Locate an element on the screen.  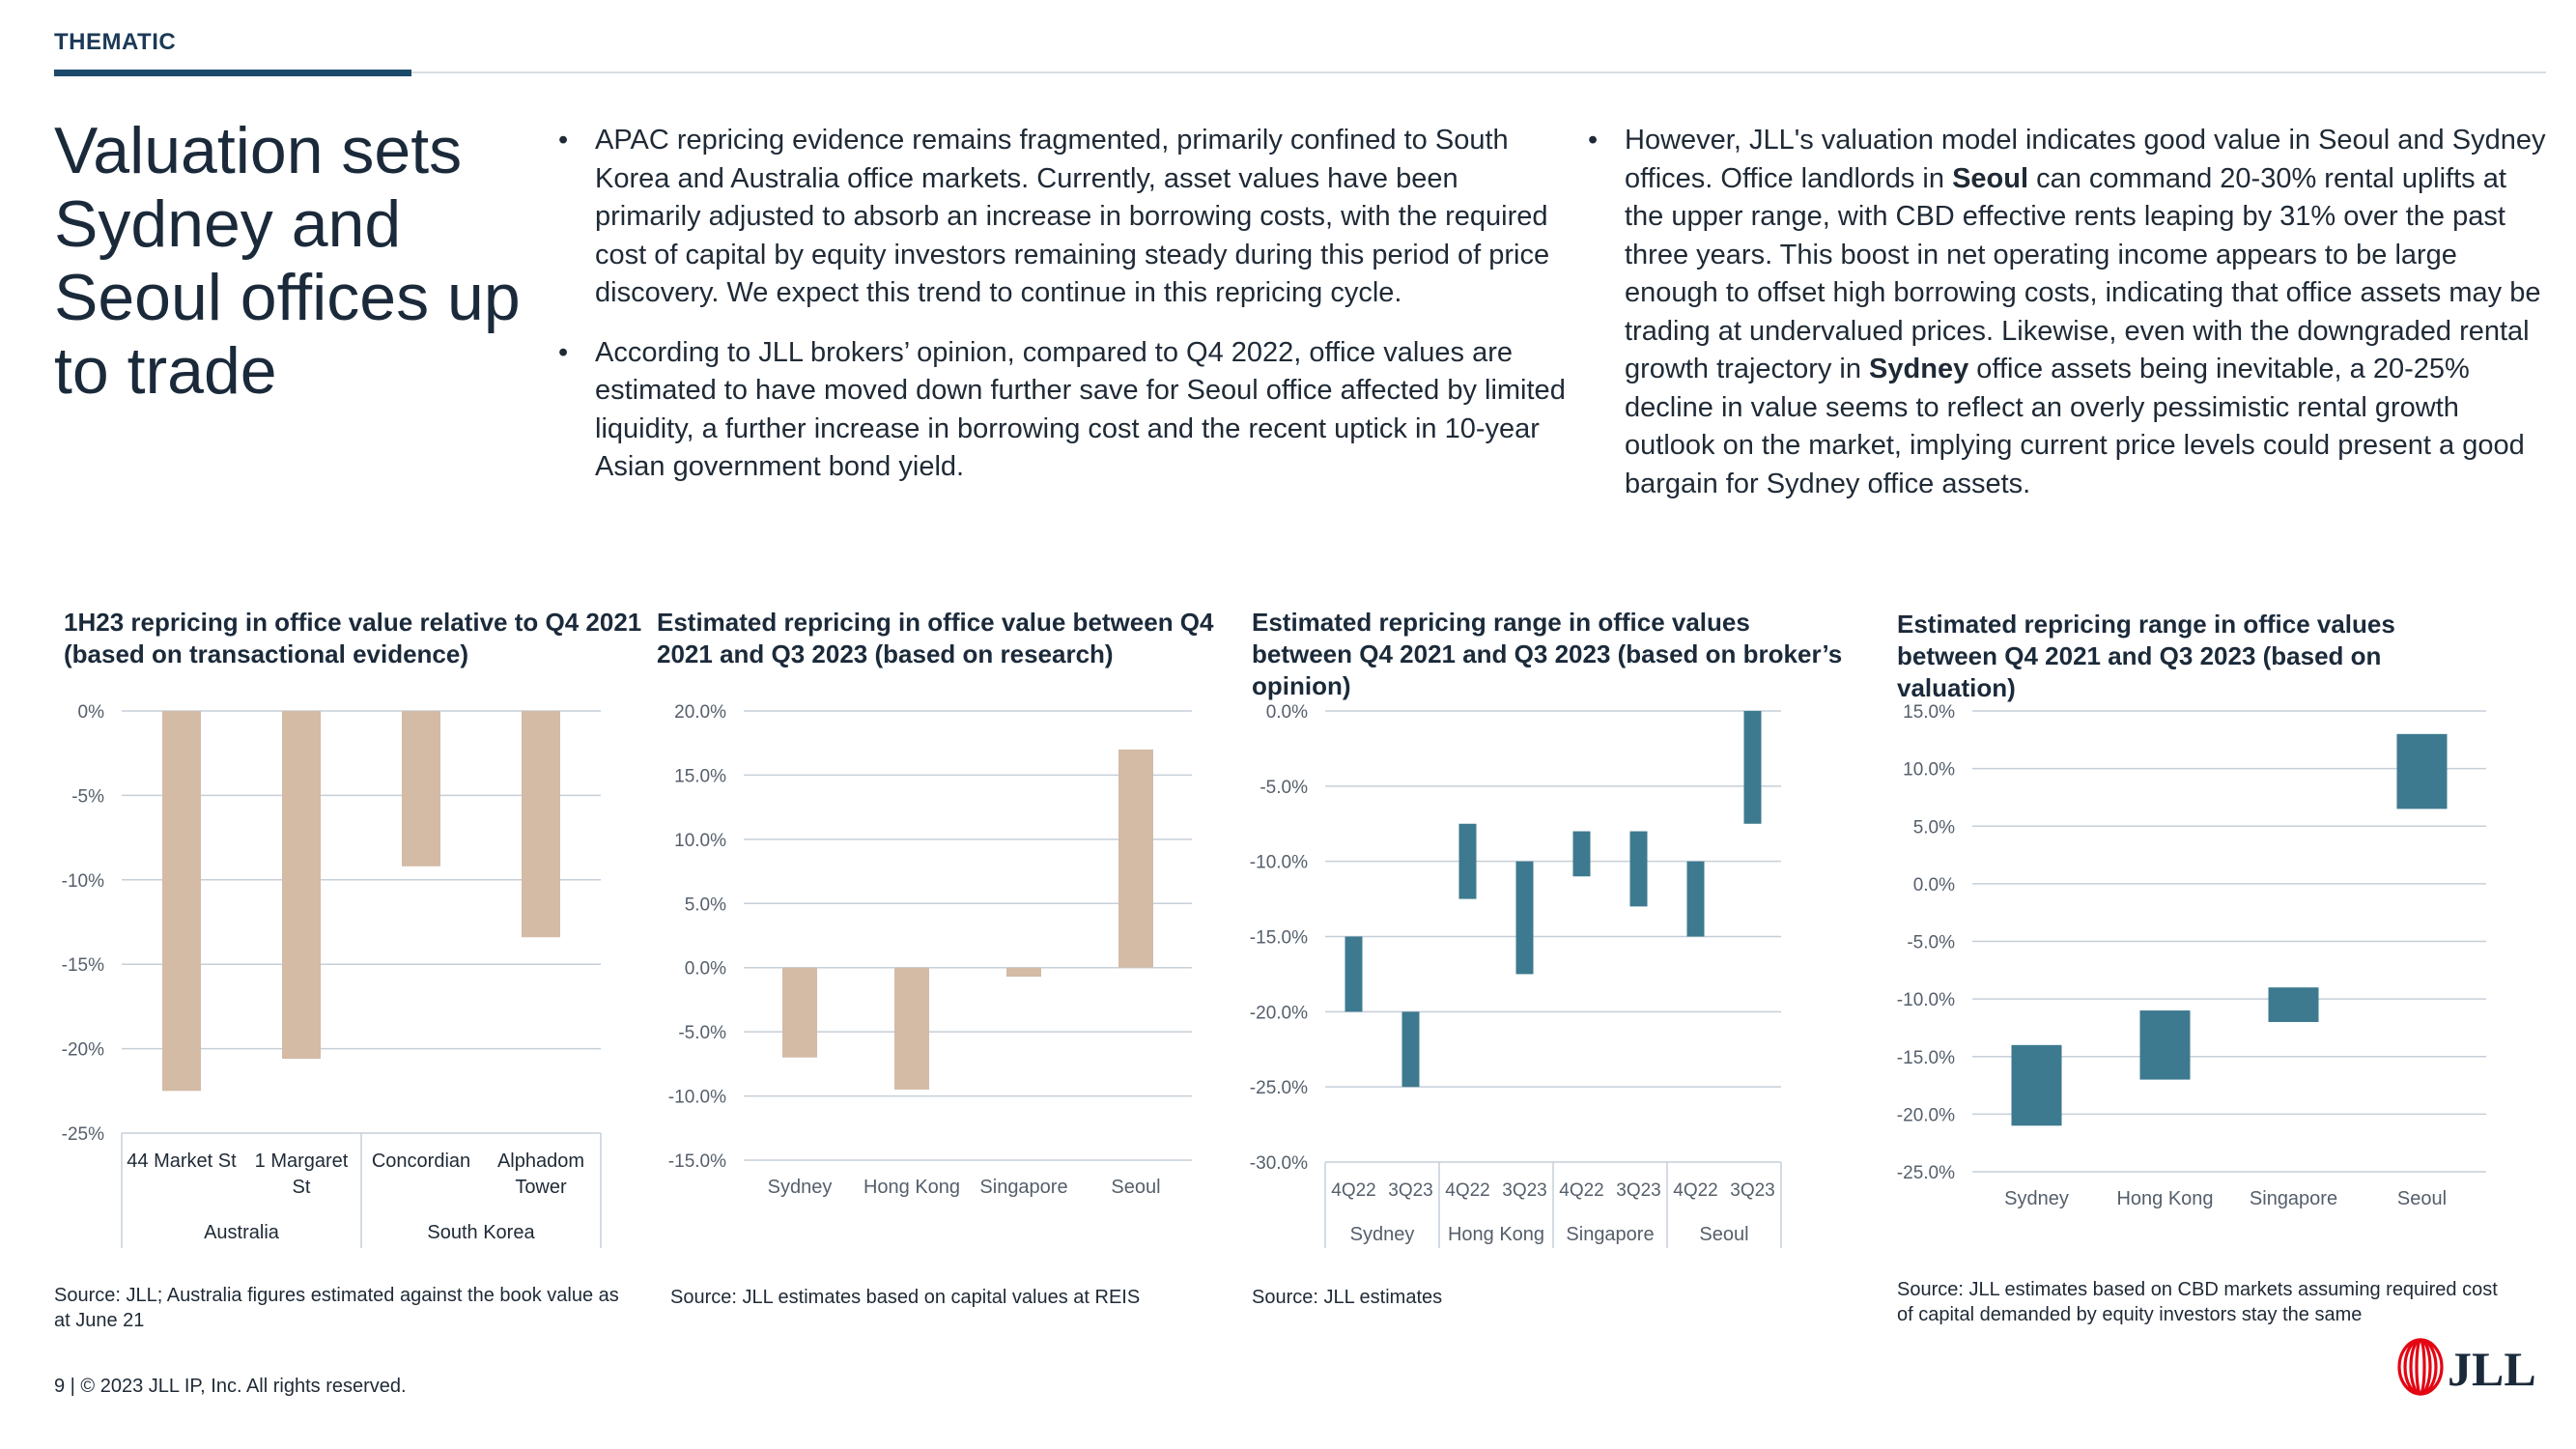
header-divider is located at coordinates (1300, 72).